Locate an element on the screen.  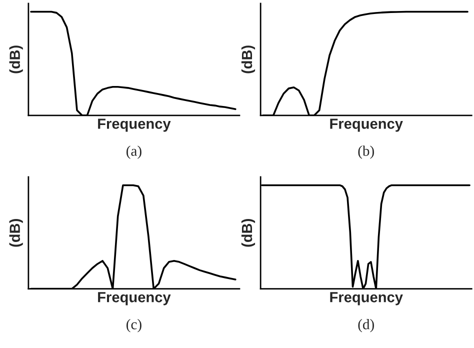
text: (d) is located at coordinates (366, 325).